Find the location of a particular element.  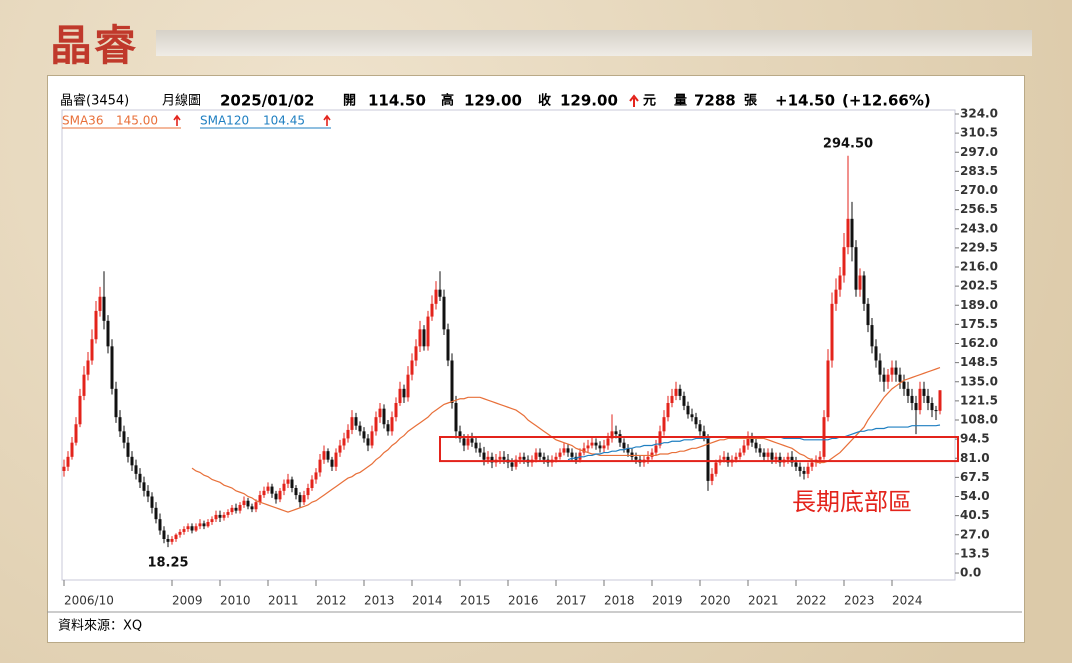

x-tick-label: 2009 is located at coordinates (187, 601).